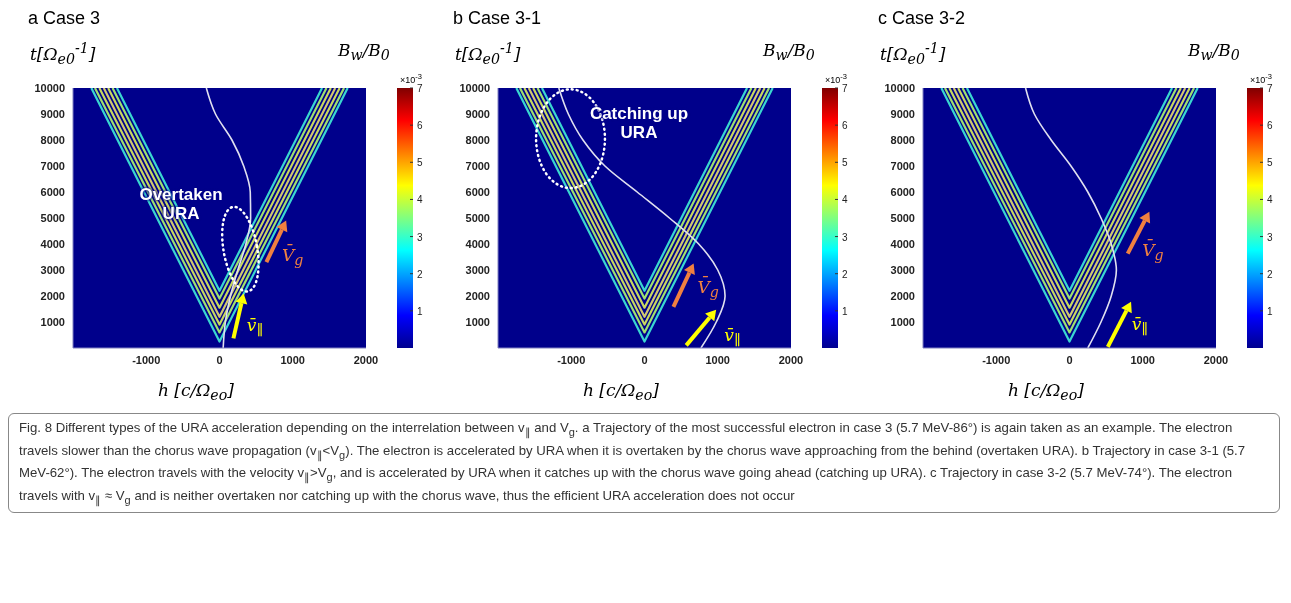 The image size is (1291, 603). Describe the element at coordinates (639, 124) in the screenshot. I see `annotation: Catching up URA` at that location.